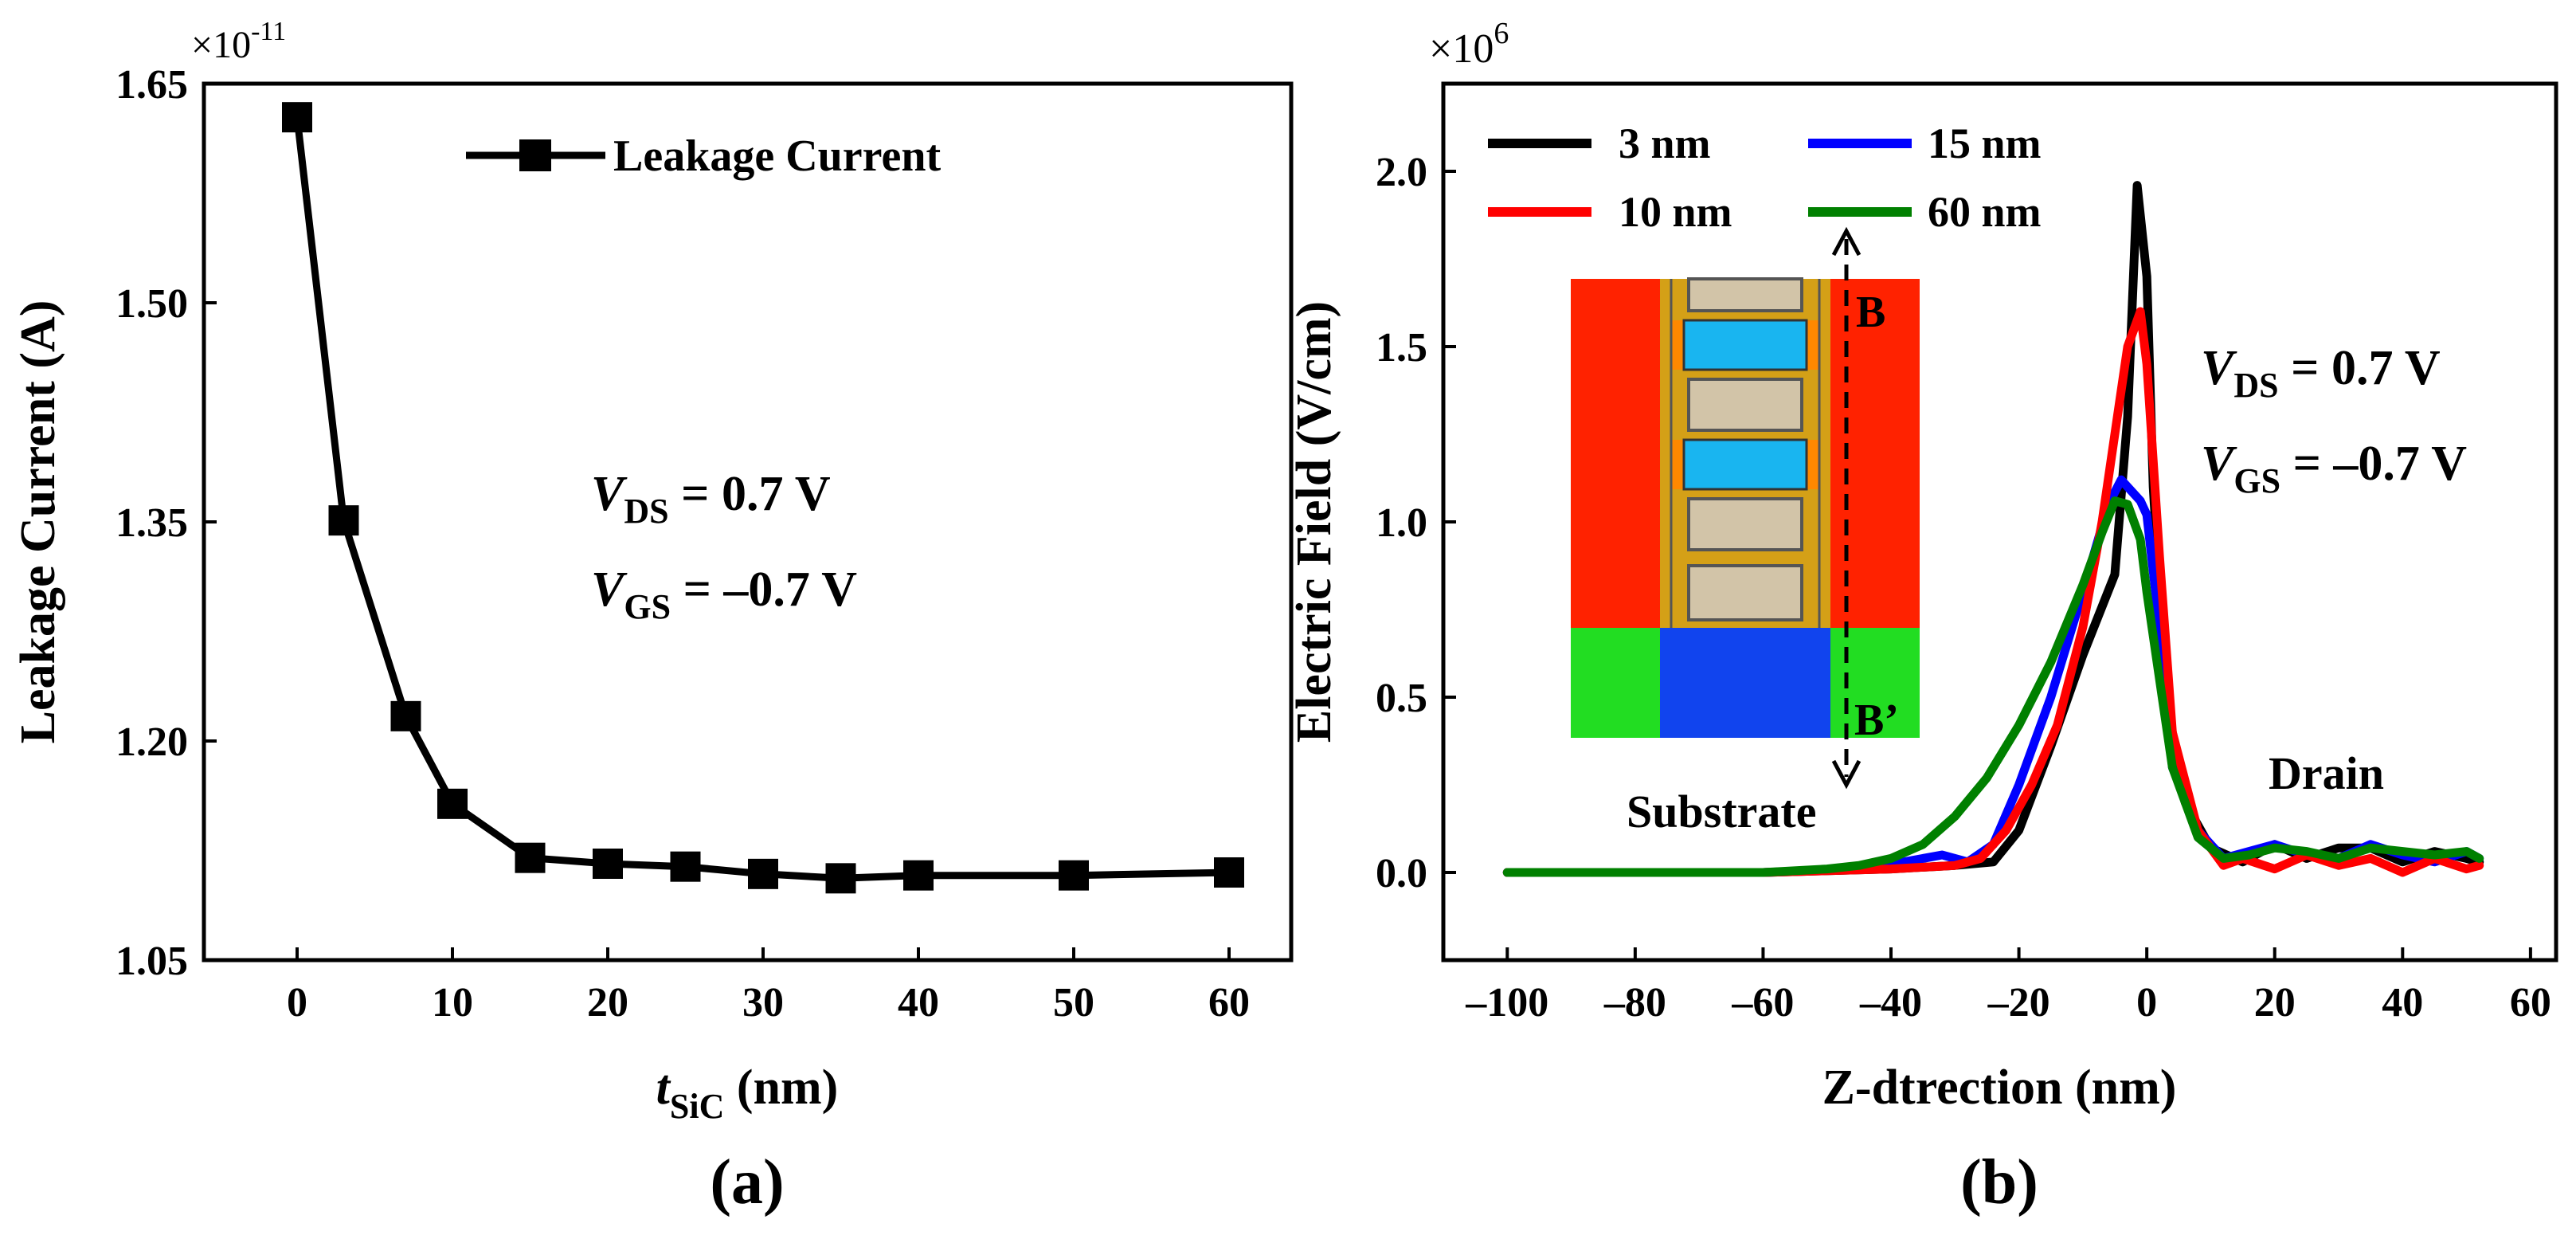  What do you see at coordinates (1675, 212) in the screenshot?
I see `legend-label-10nm: 10 nm` at bounding box center [1675, 212].